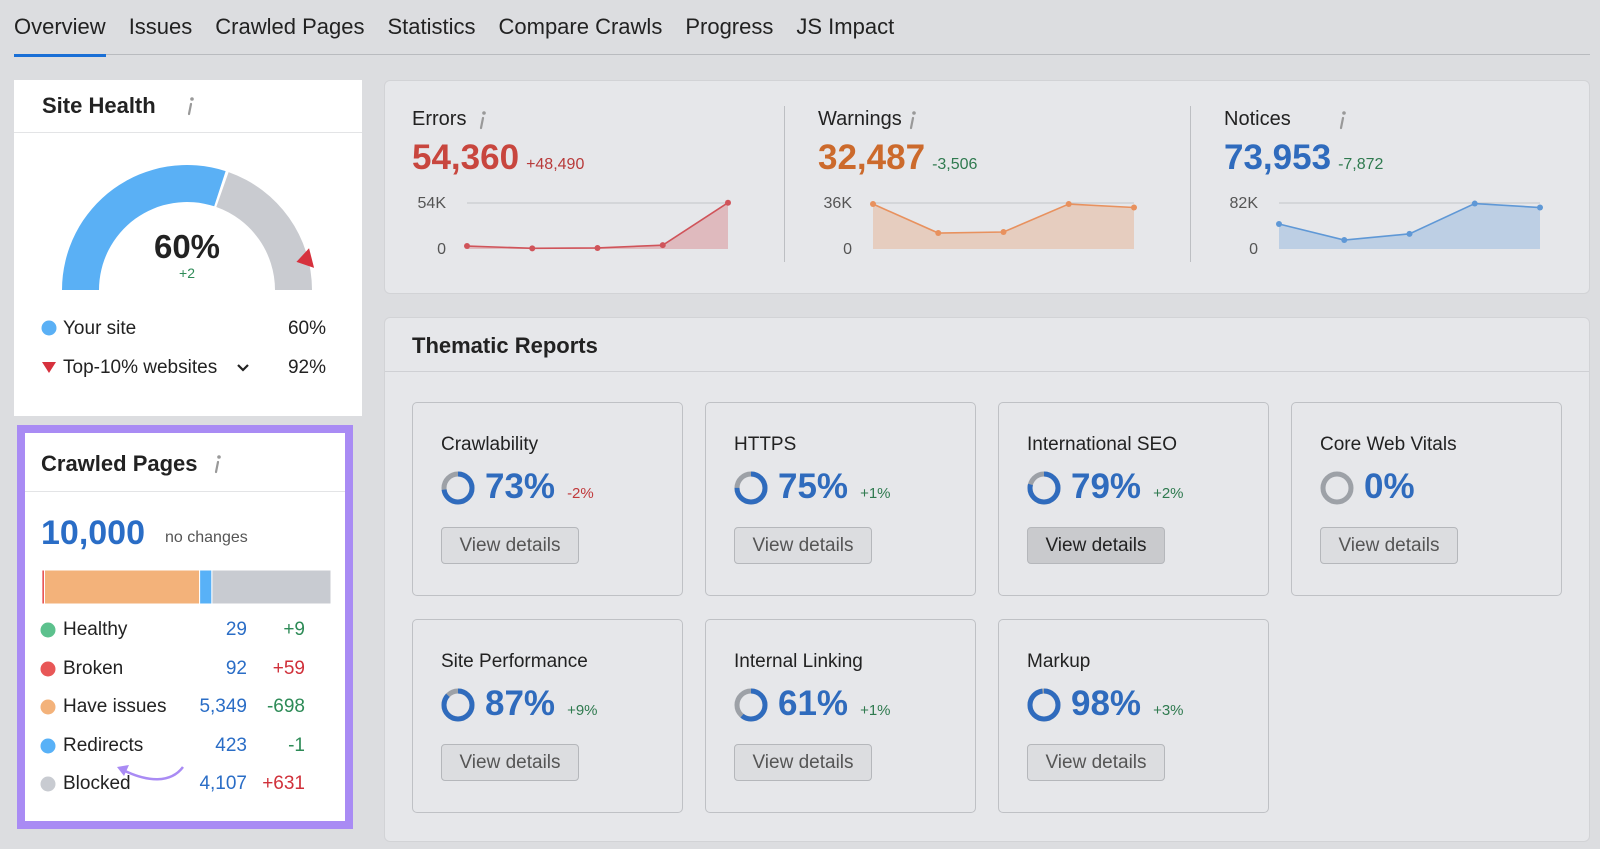 This screenshot has height=849, width=1600. I want to click on ring-track, so click(1337, 488).